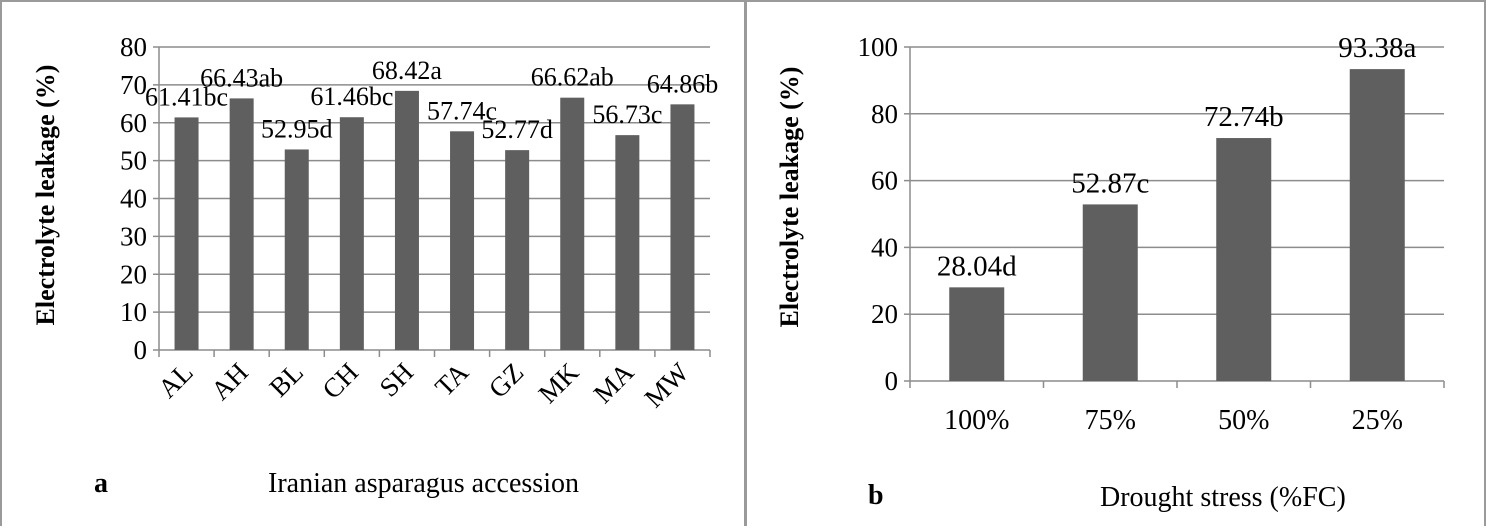  Describe the element at coordinates (340, 381) in the screenshot. I see `category-label-CH: CH` at that location.